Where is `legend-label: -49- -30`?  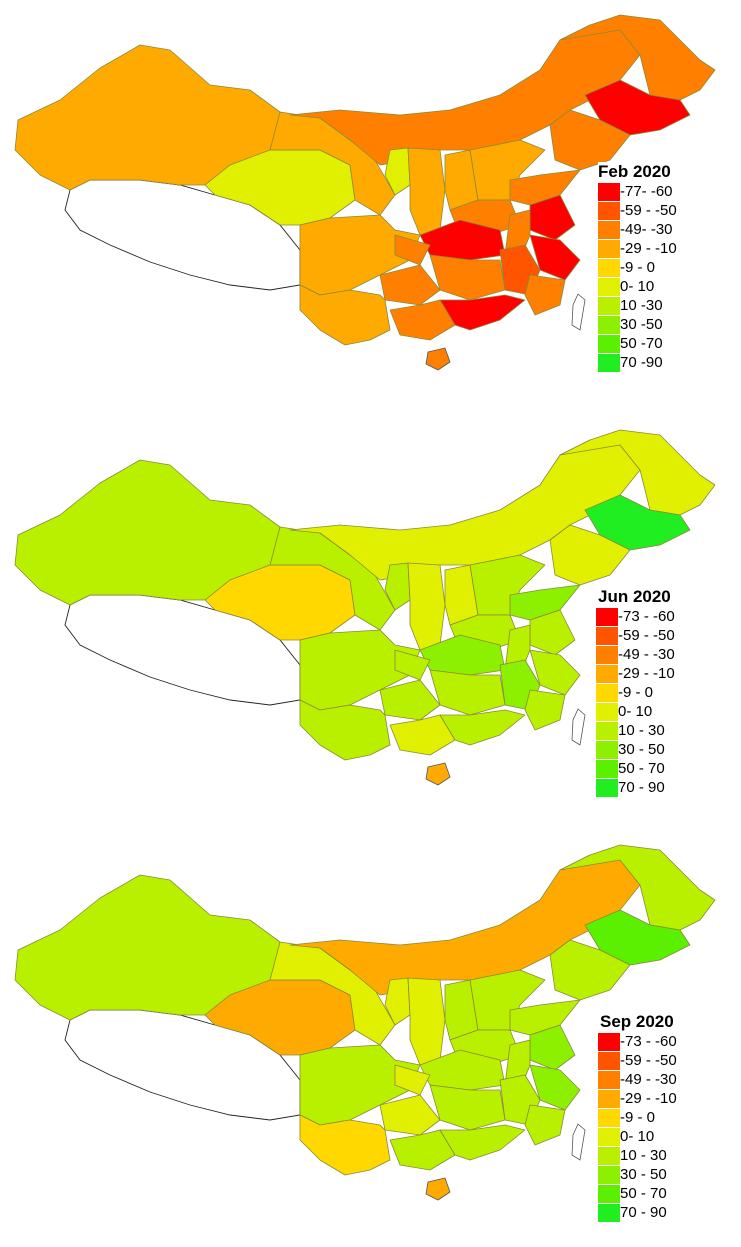
legend-label: -49- -30 is located at coordinates (646, 229).